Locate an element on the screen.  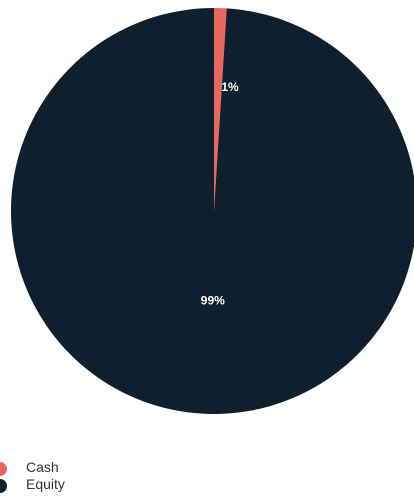
legend-swatch-cash is located at coordinates (3, 469).